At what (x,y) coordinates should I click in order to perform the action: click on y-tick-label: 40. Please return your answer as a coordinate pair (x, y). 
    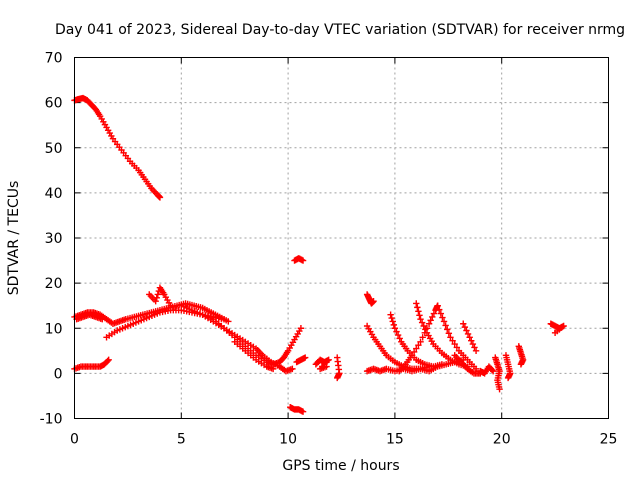
    Looking at the image, I should click on (54, 194).